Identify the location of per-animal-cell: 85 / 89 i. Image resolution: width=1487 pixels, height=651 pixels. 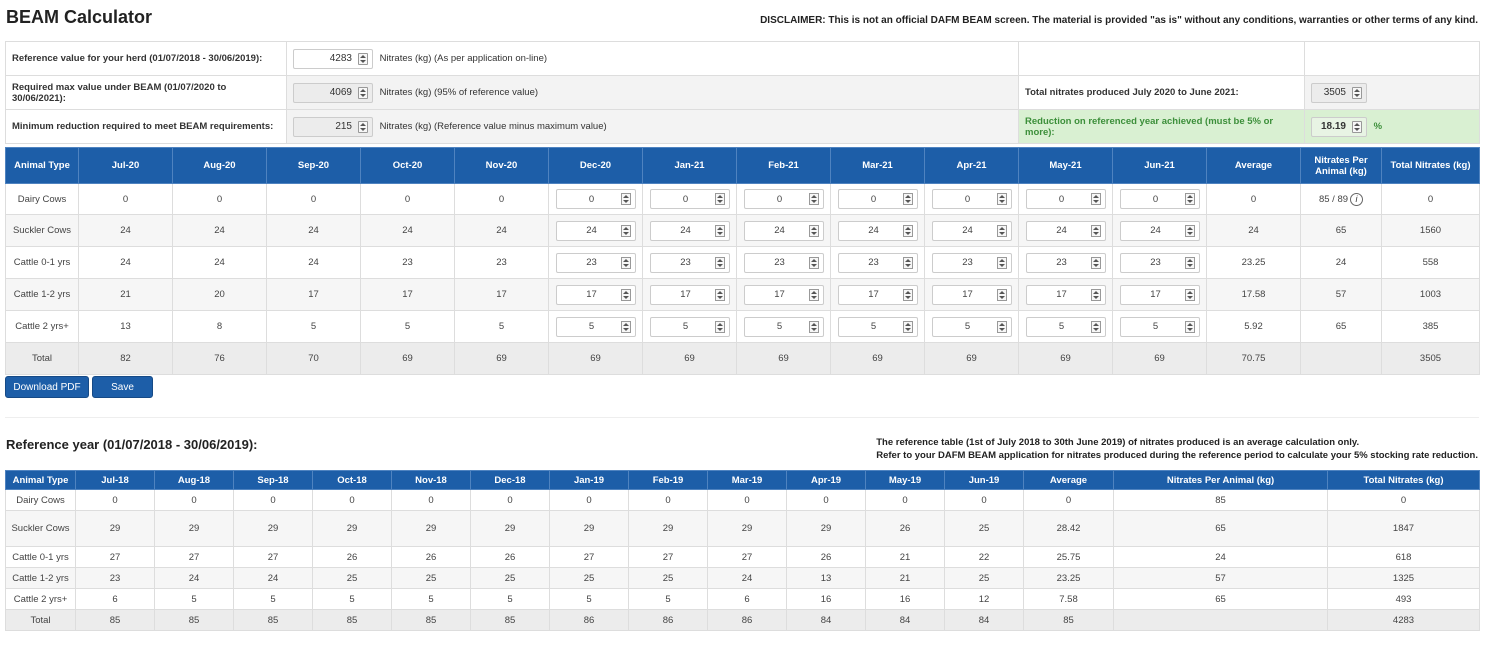
(1341, 199).